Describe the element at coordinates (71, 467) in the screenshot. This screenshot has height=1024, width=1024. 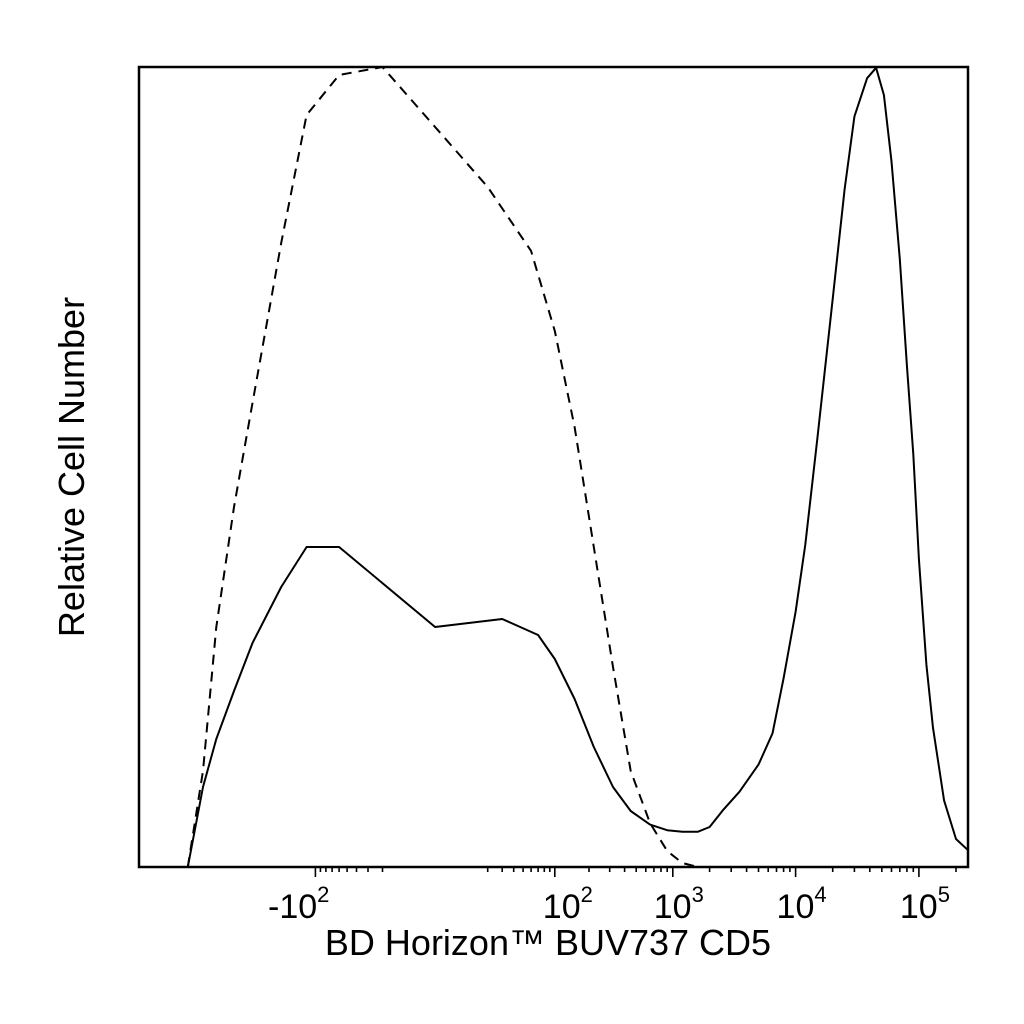
I see `y-axis-label: Relative Cell Number` at that location.